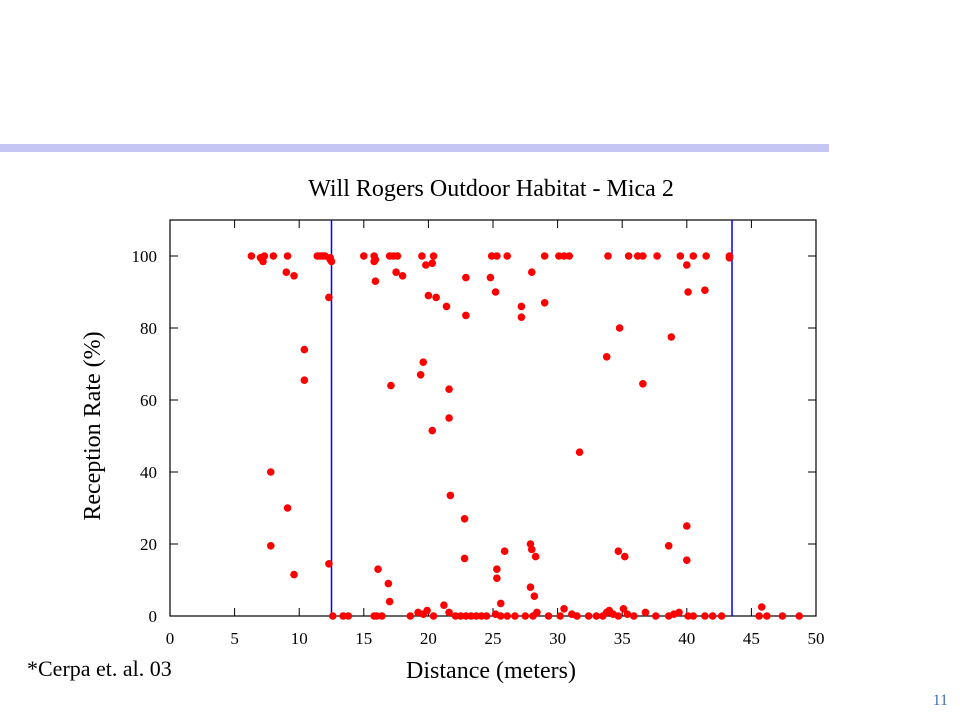 The width and height of the screenshot is (960, 720). Describe the element at coordinates (491, 671) in the screenshot. I see `x-axis-label: Distance (meters)` at that location.